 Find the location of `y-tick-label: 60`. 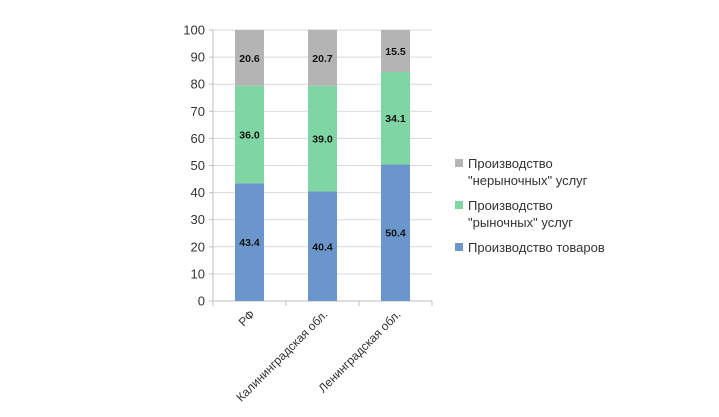

y-tick-label: 60 is located at coordinates (198, 138).